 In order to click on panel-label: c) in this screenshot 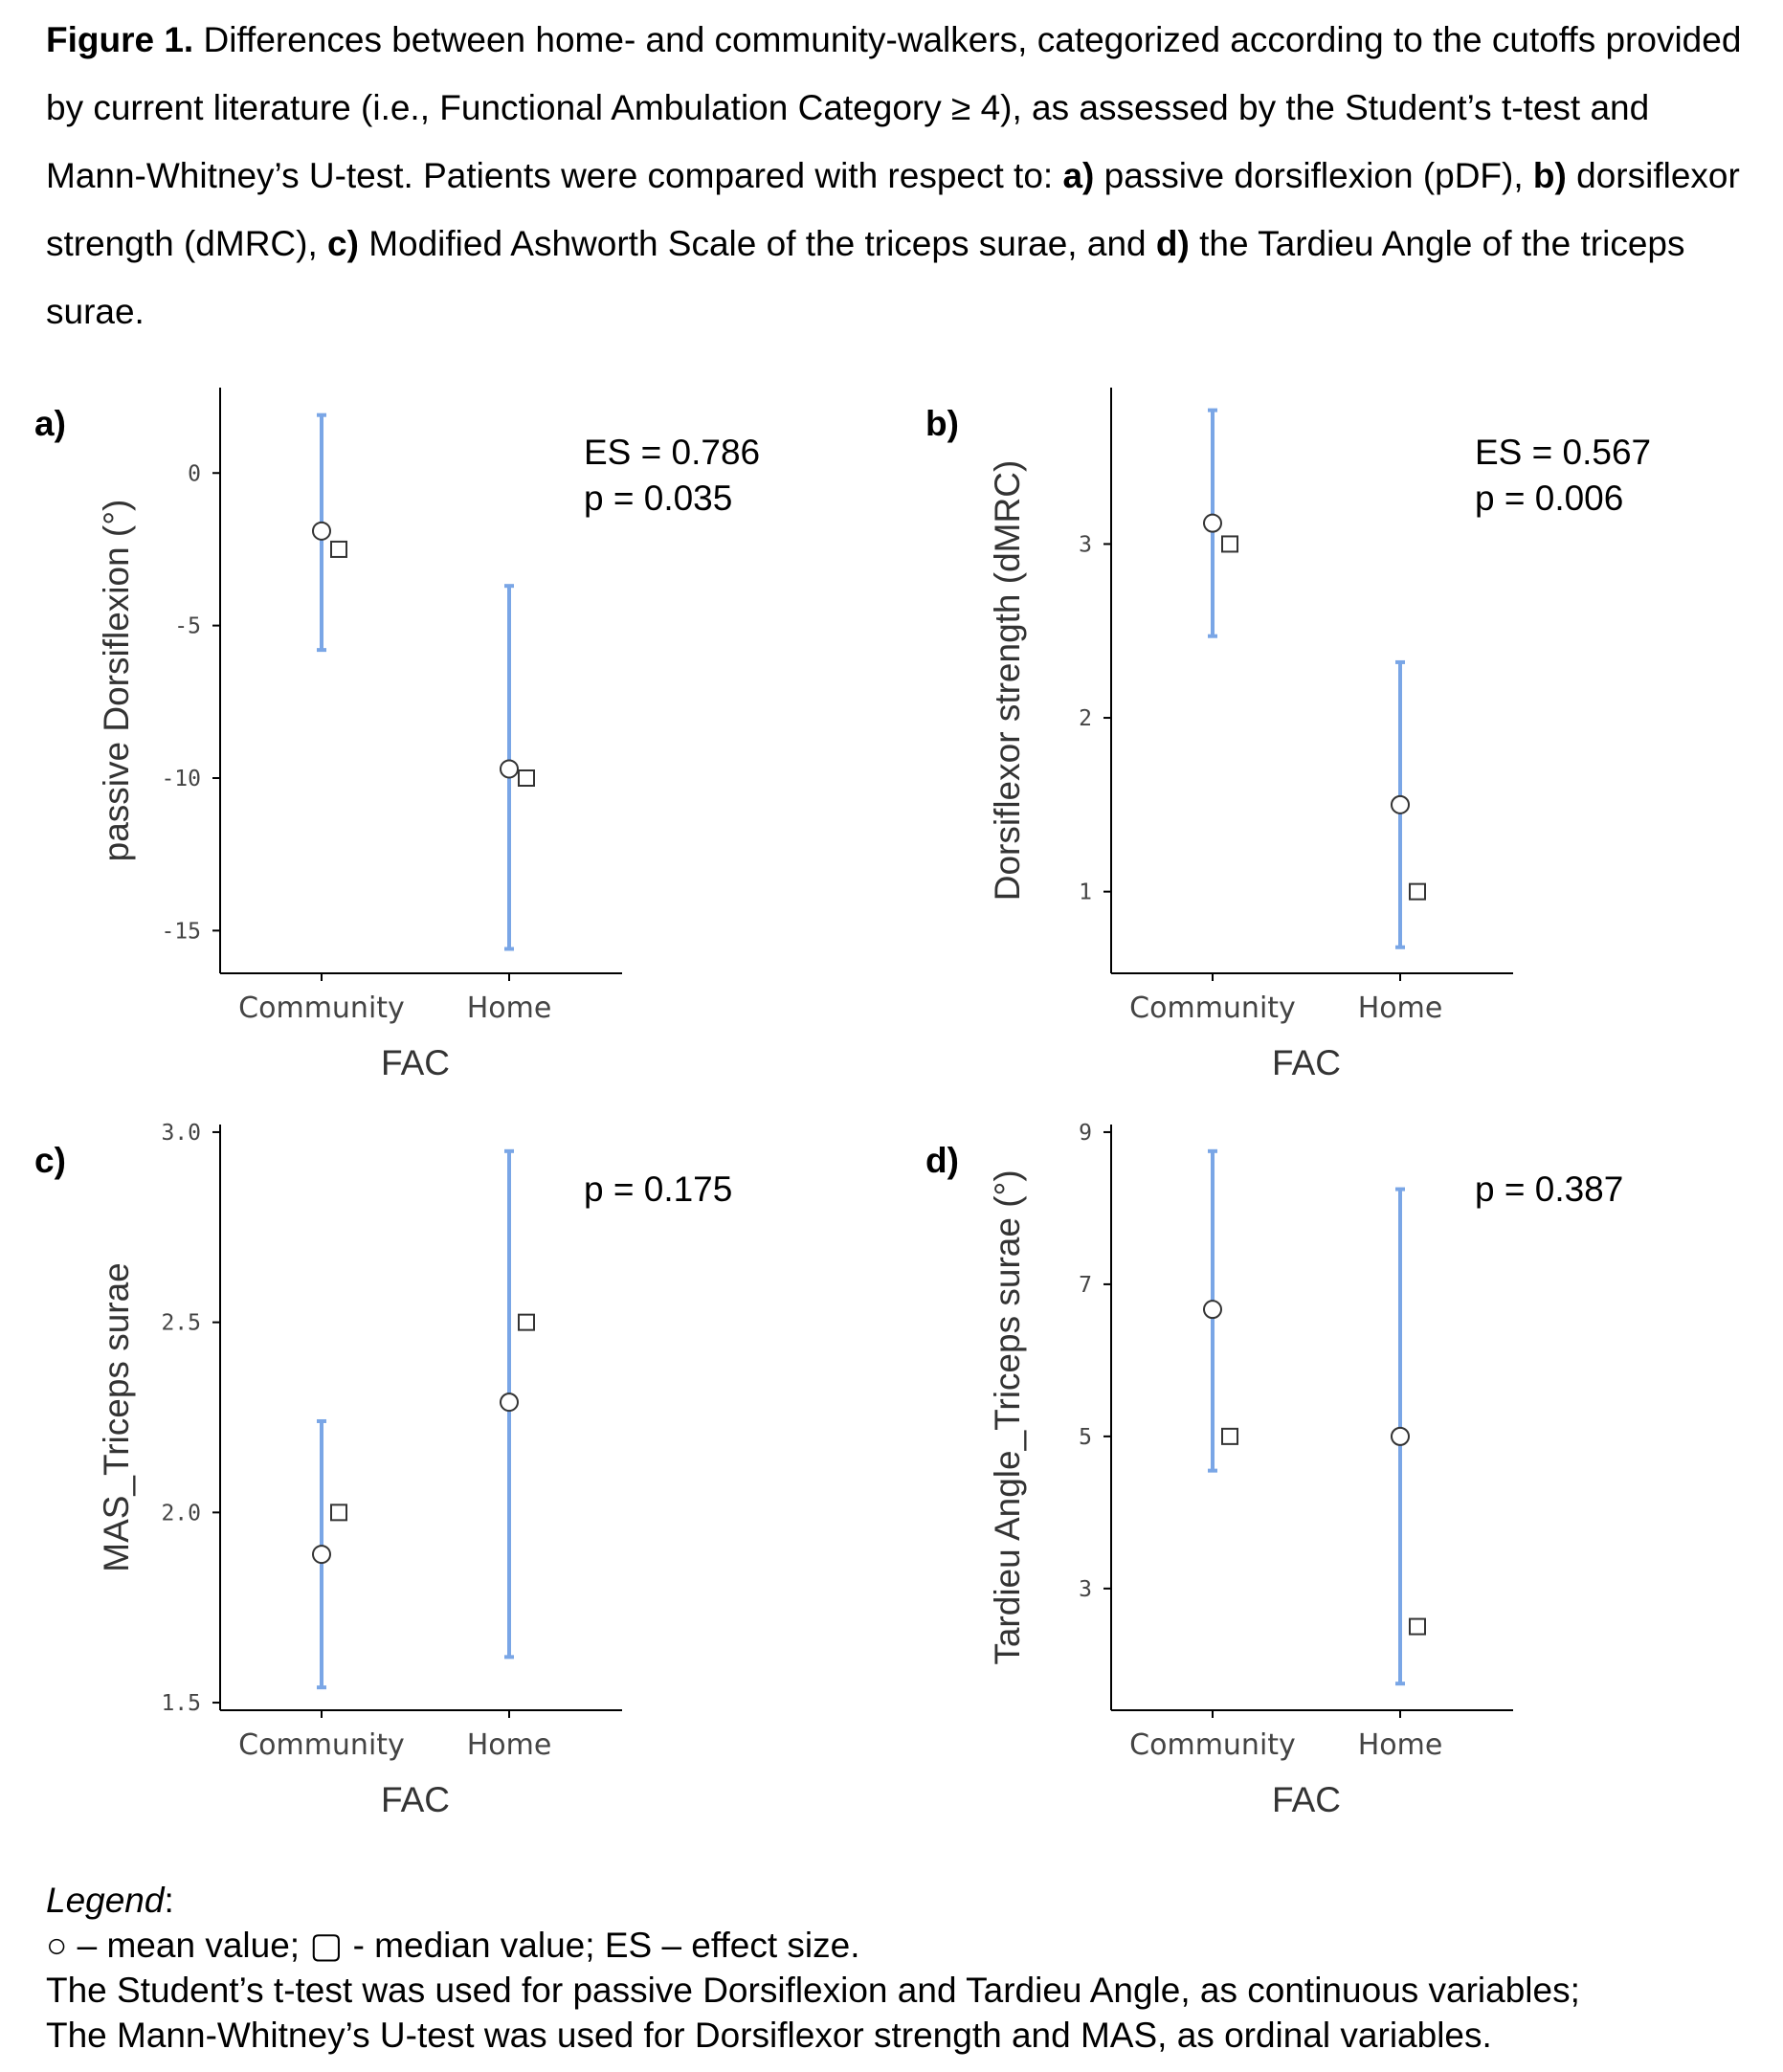, I will do `click(50, 1161)`.